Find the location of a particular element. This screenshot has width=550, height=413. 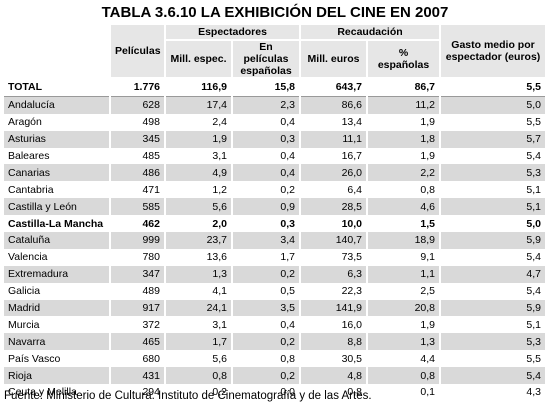

table-row: TOTAL 1.776 116,9 15,8 643,7 86,7 5,5 is located at coordinates (275, 87).